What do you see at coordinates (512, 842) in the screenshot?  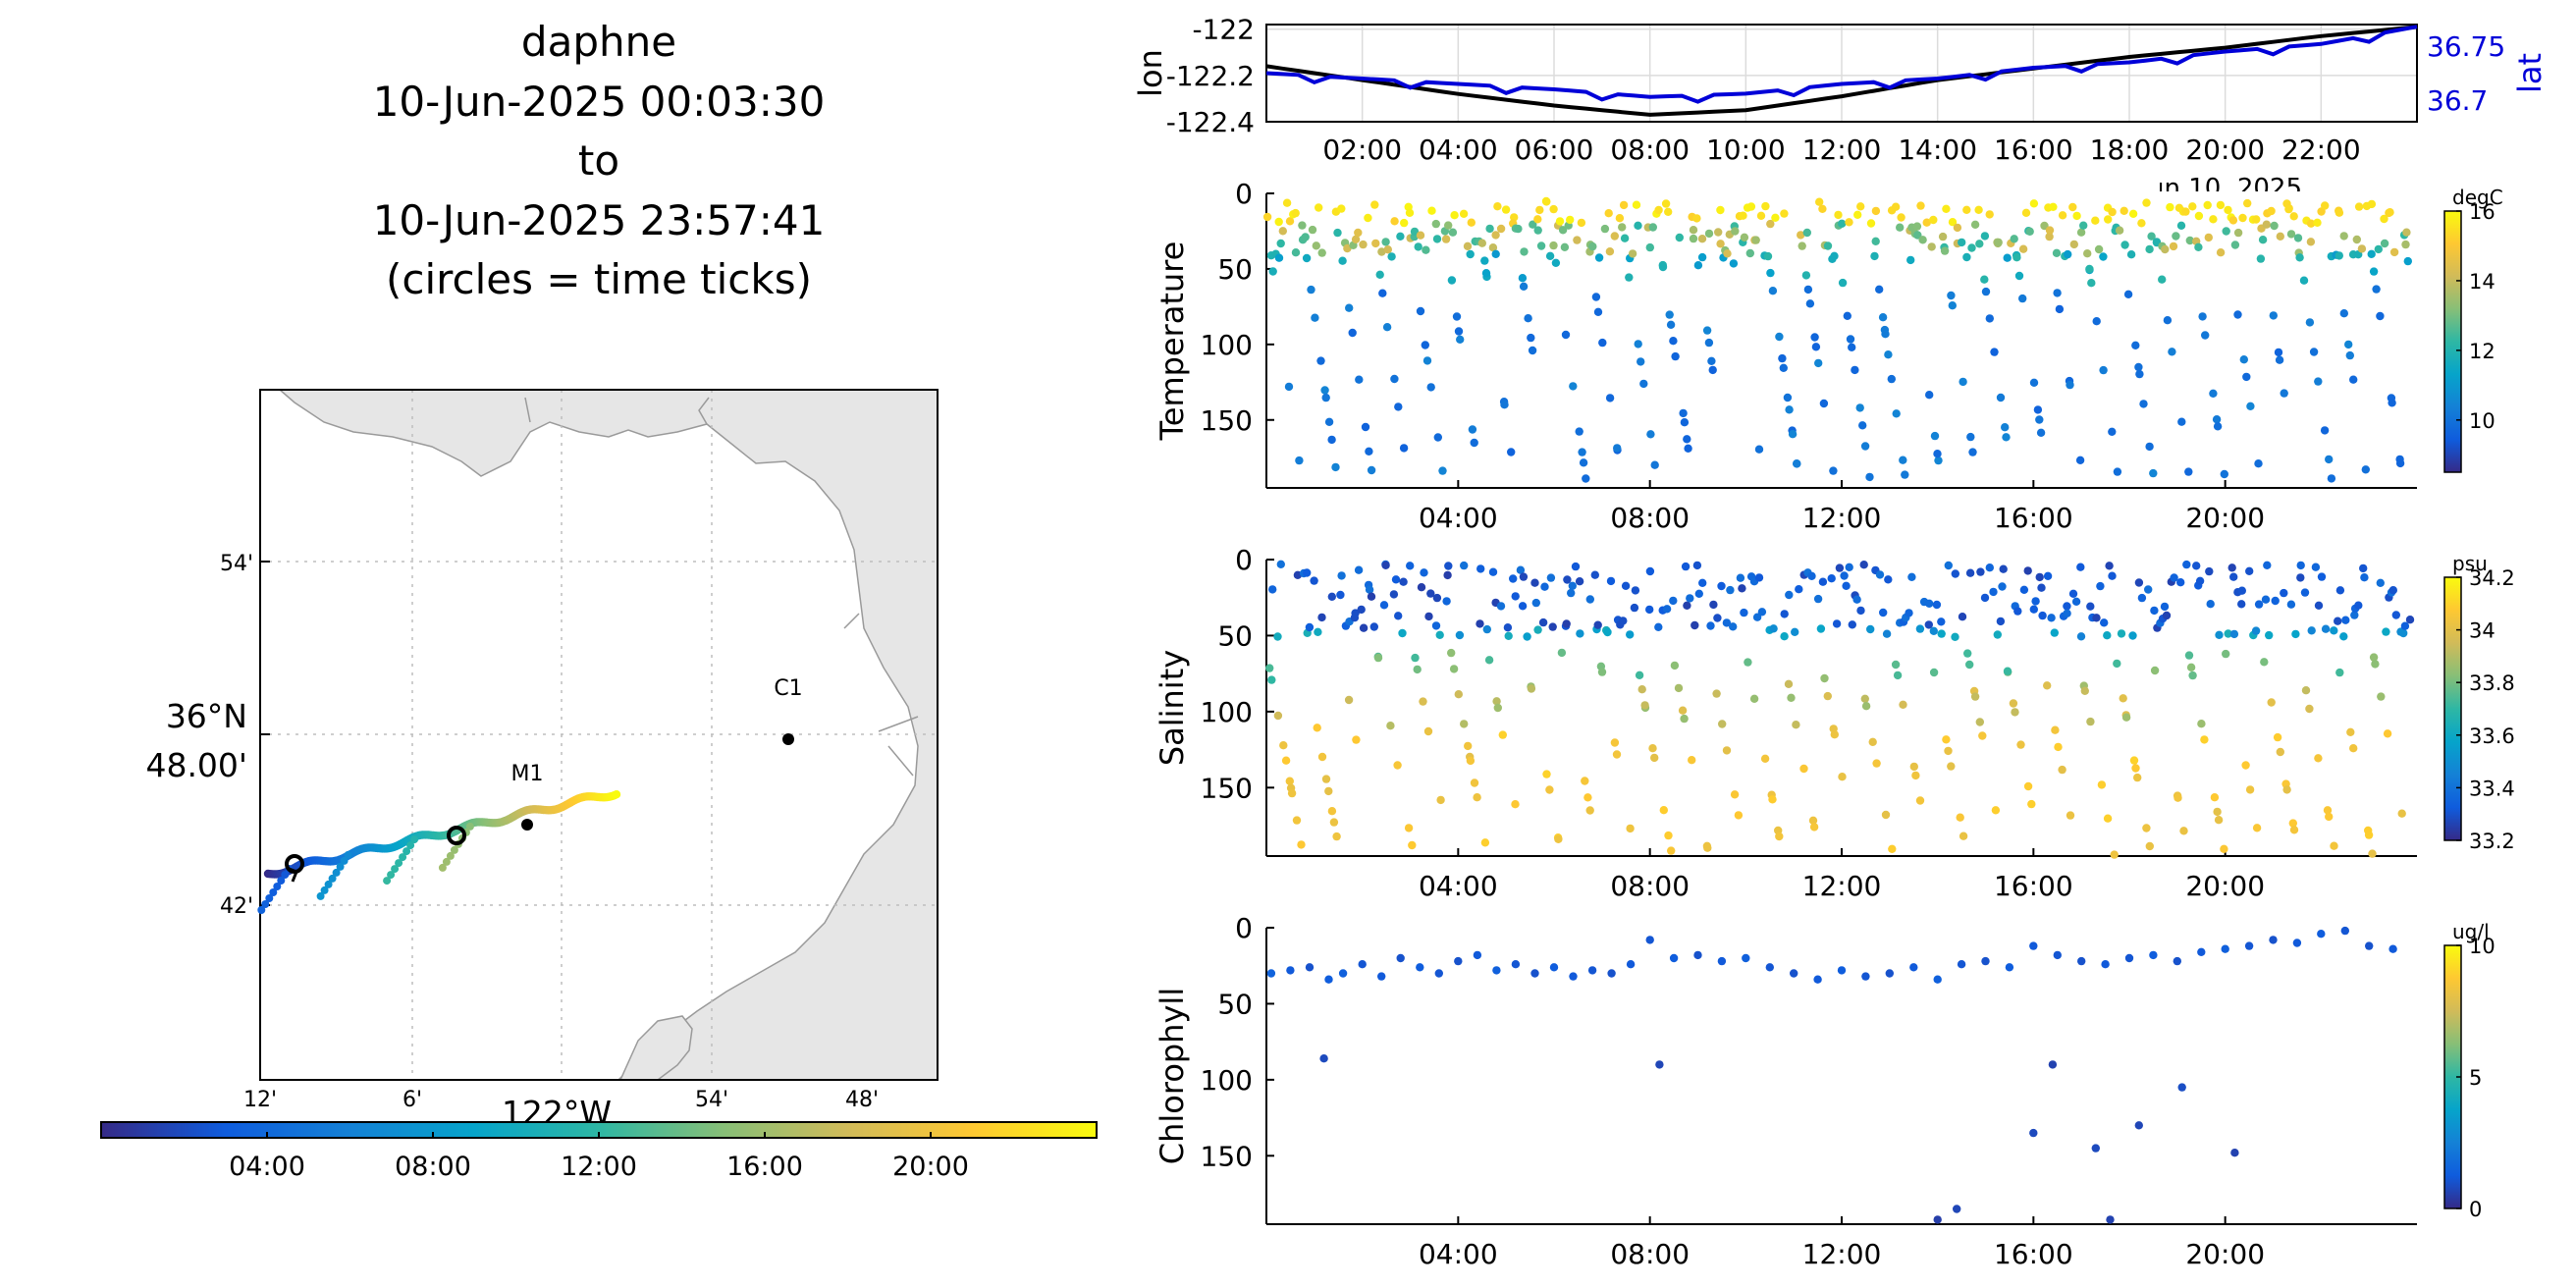 I see `map-axis-labels: 54' 36°N 48.00' 42' 12' 6' 54' 48' 122°W` at bounding box center [512, 842].